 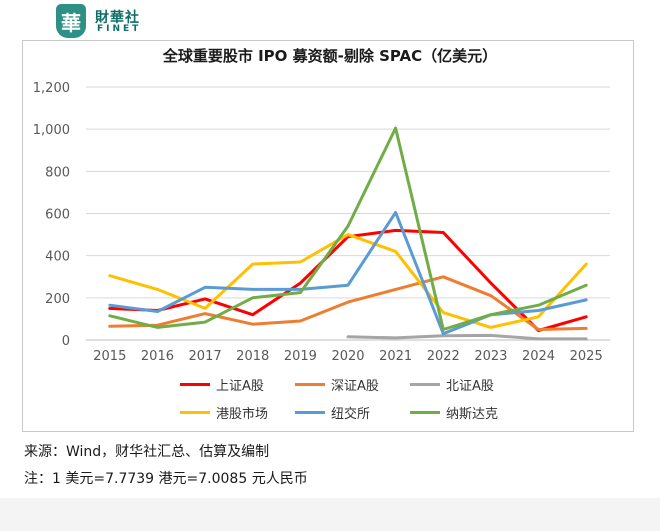 I want to click on legend-item: 纽交所, so click(x=352, y=412).